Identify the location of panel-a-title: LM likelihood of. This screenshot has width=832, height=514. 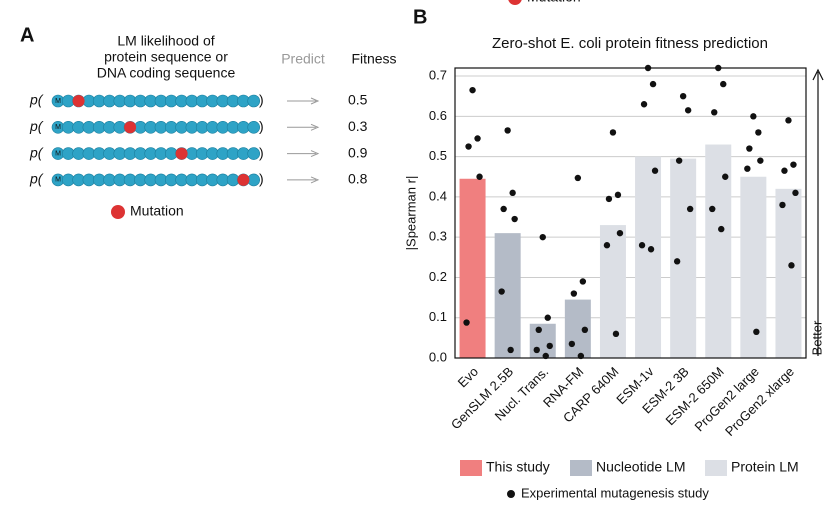
(165, 41).